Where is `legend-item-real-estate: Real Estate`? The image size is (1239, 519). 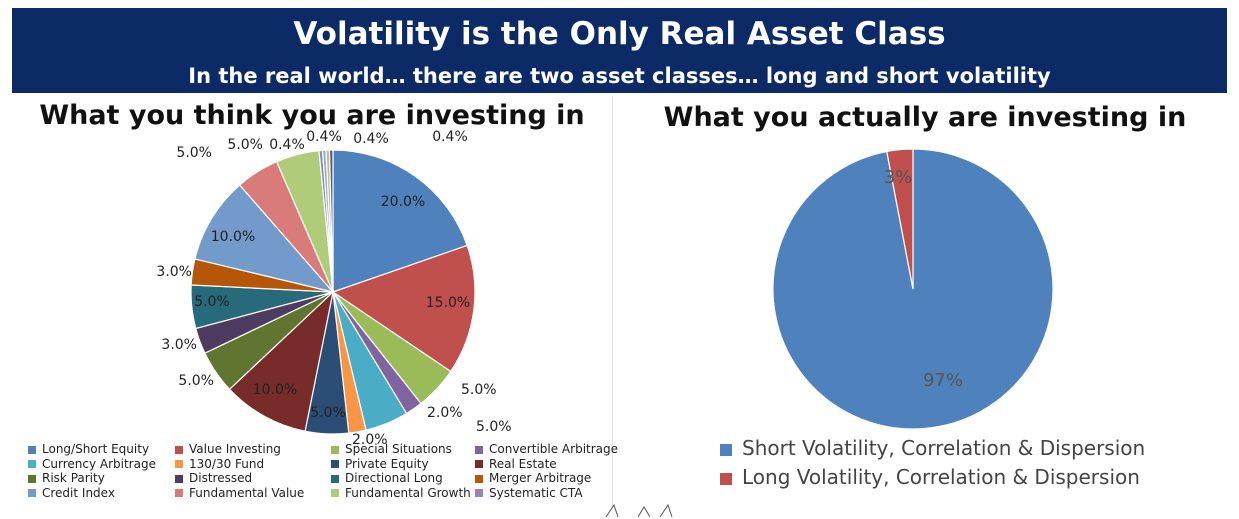
legend-item-real-estate: Real Estate is located at coordinates (516, 464).